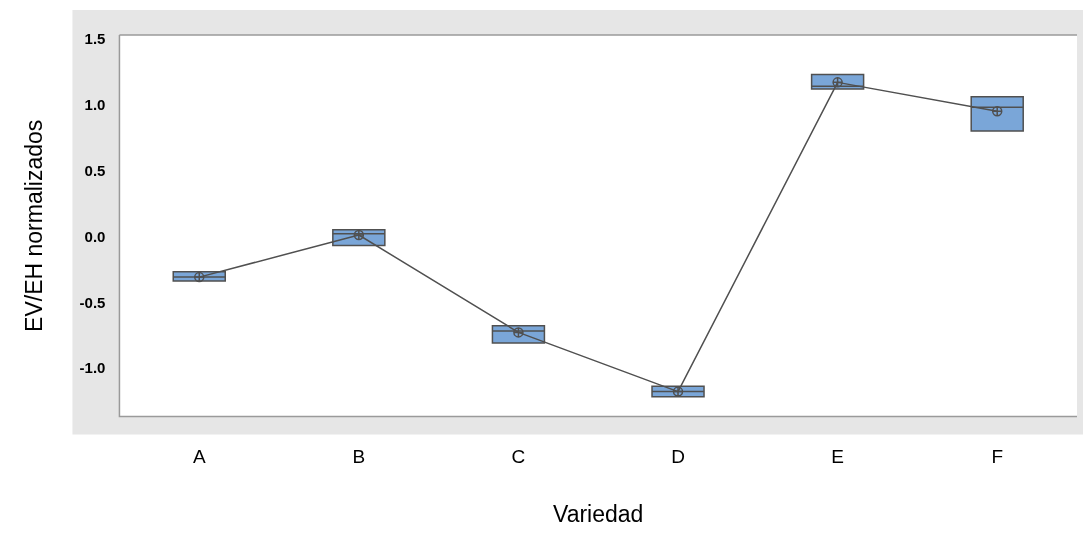 The width and height of the screenshot is (1083, 537). I want to click on y-tick-label: -1.0, so click(92, 368).